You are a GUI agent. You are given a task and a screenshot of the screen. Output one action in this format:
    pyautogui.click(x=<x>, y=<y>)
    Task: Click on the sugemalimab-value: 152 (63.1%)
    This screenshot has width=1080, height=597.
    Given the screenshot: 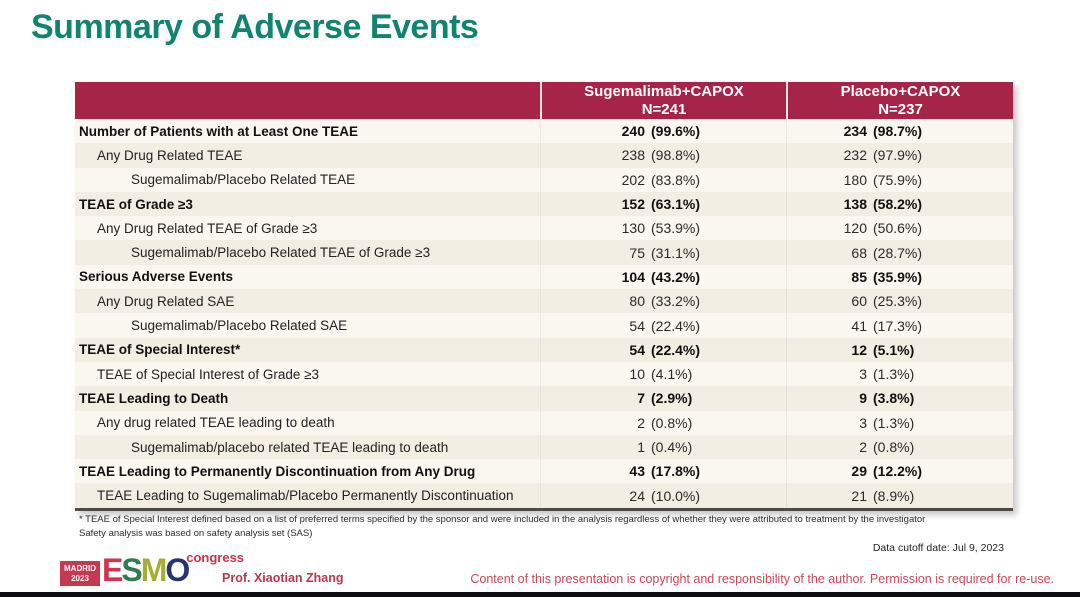 What is the action you would take?
    pyautogui.click(x=663, y=204)
    